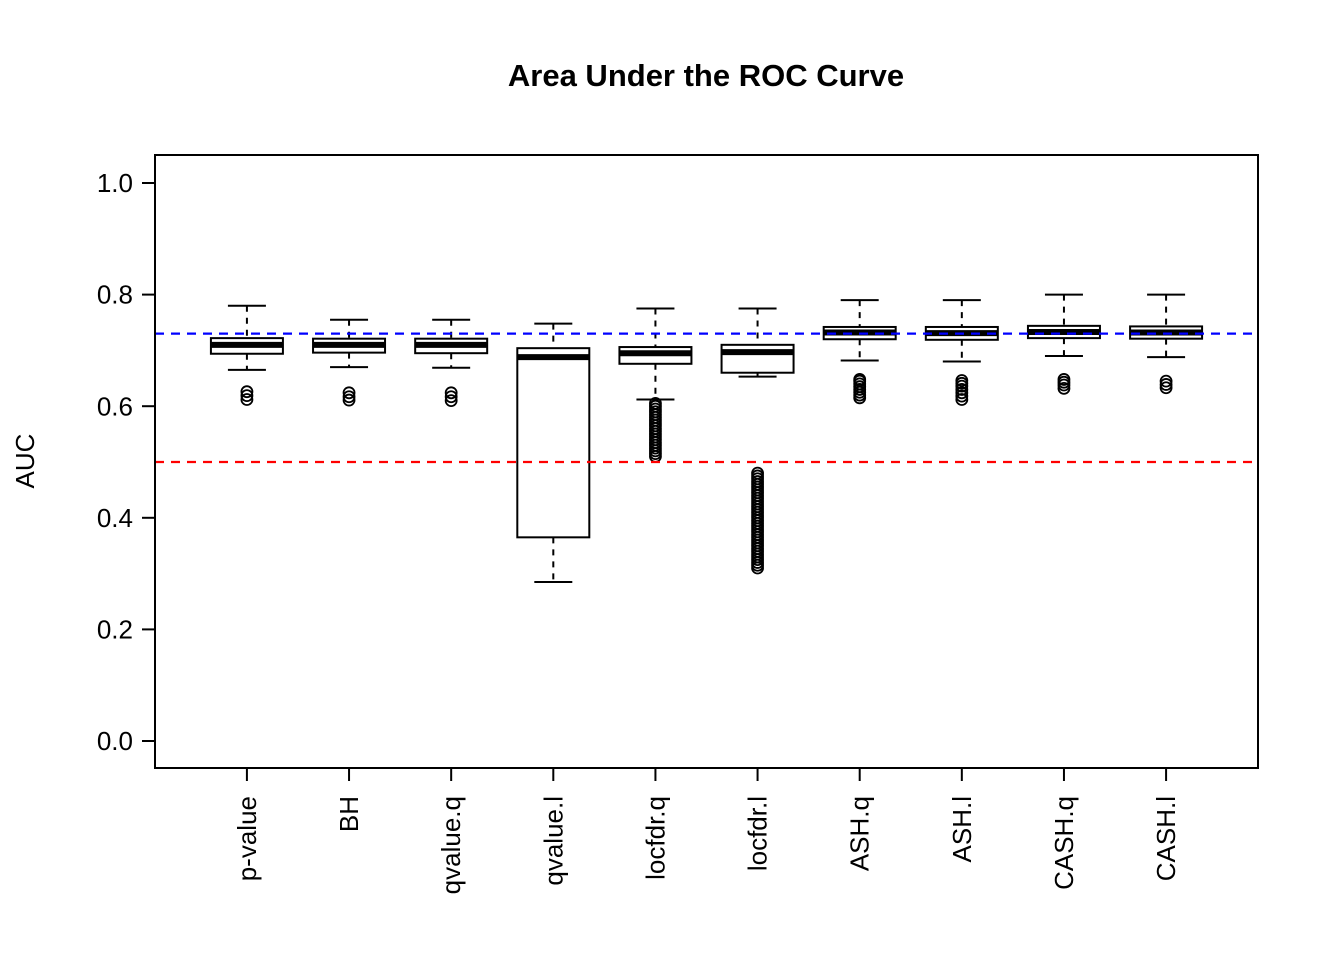 The width and height of the screenshot is (1344, 965). I want to click on y-axis-tick-label: 1.0, so click(115, 183).